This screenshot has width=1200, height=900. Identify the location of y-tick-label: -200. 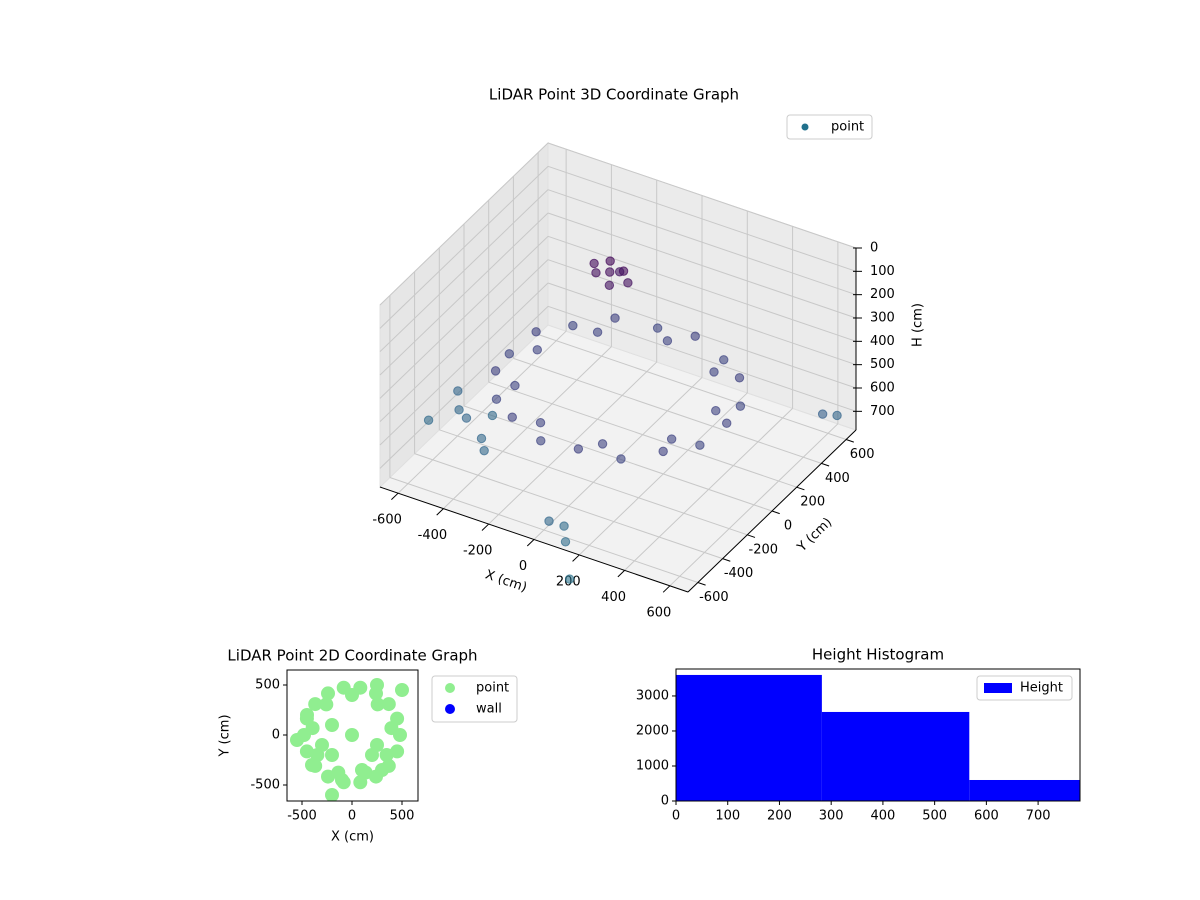
(764, 549).